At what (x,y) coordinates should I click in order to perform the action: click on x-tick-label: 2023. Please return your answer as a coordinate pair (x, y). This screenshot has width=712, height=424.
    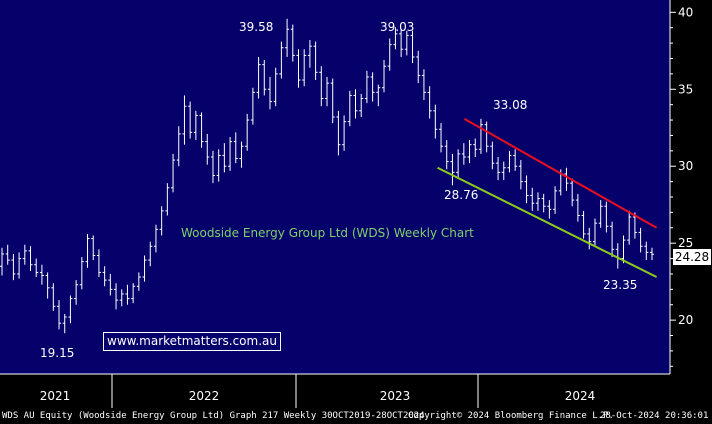
    Looking at the image, I should click on (395, 396).